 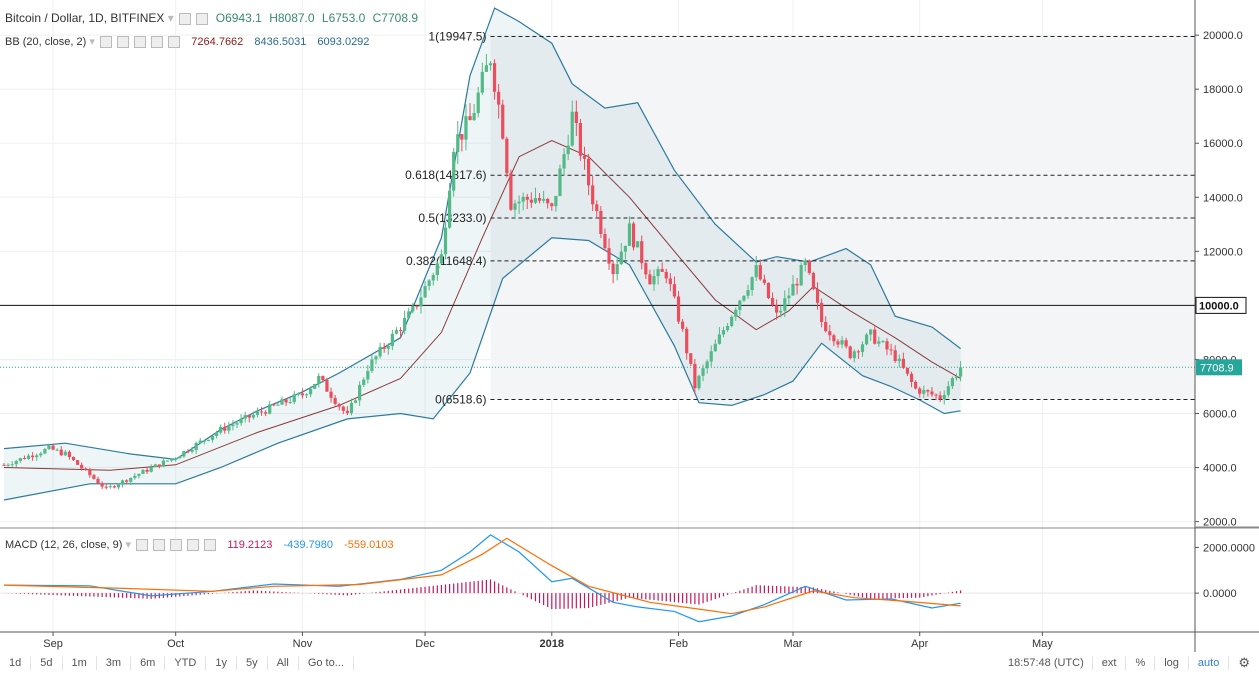 I want to click on range-1m-button: 1m, so click(x=80, y=663).